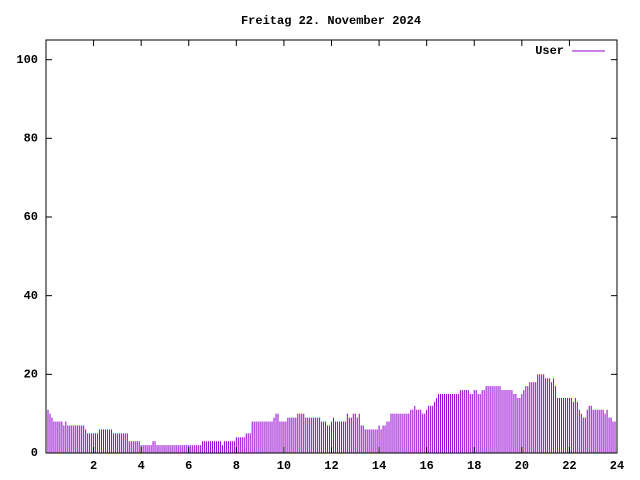  I want to click on x-tick-label: 6, so click(188, 466).